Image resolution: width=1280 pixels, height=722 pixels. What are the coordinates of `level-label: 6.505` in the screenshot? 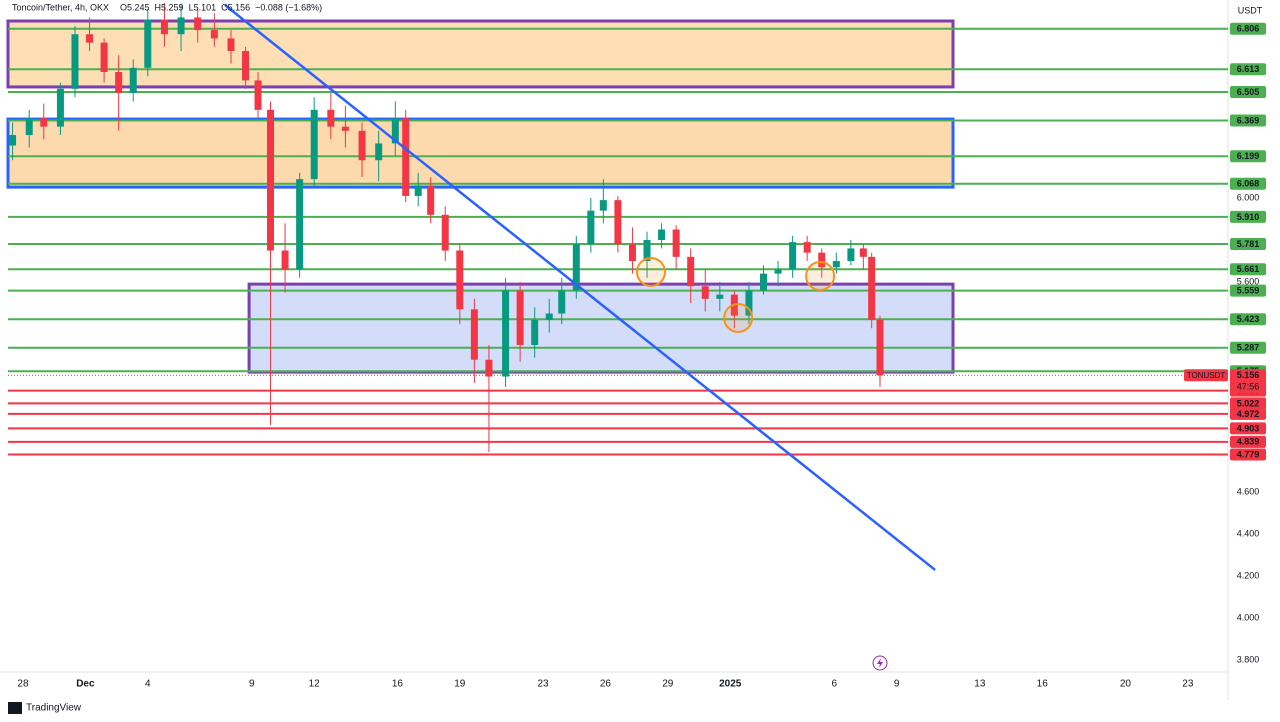 It's located at (1248, 92).